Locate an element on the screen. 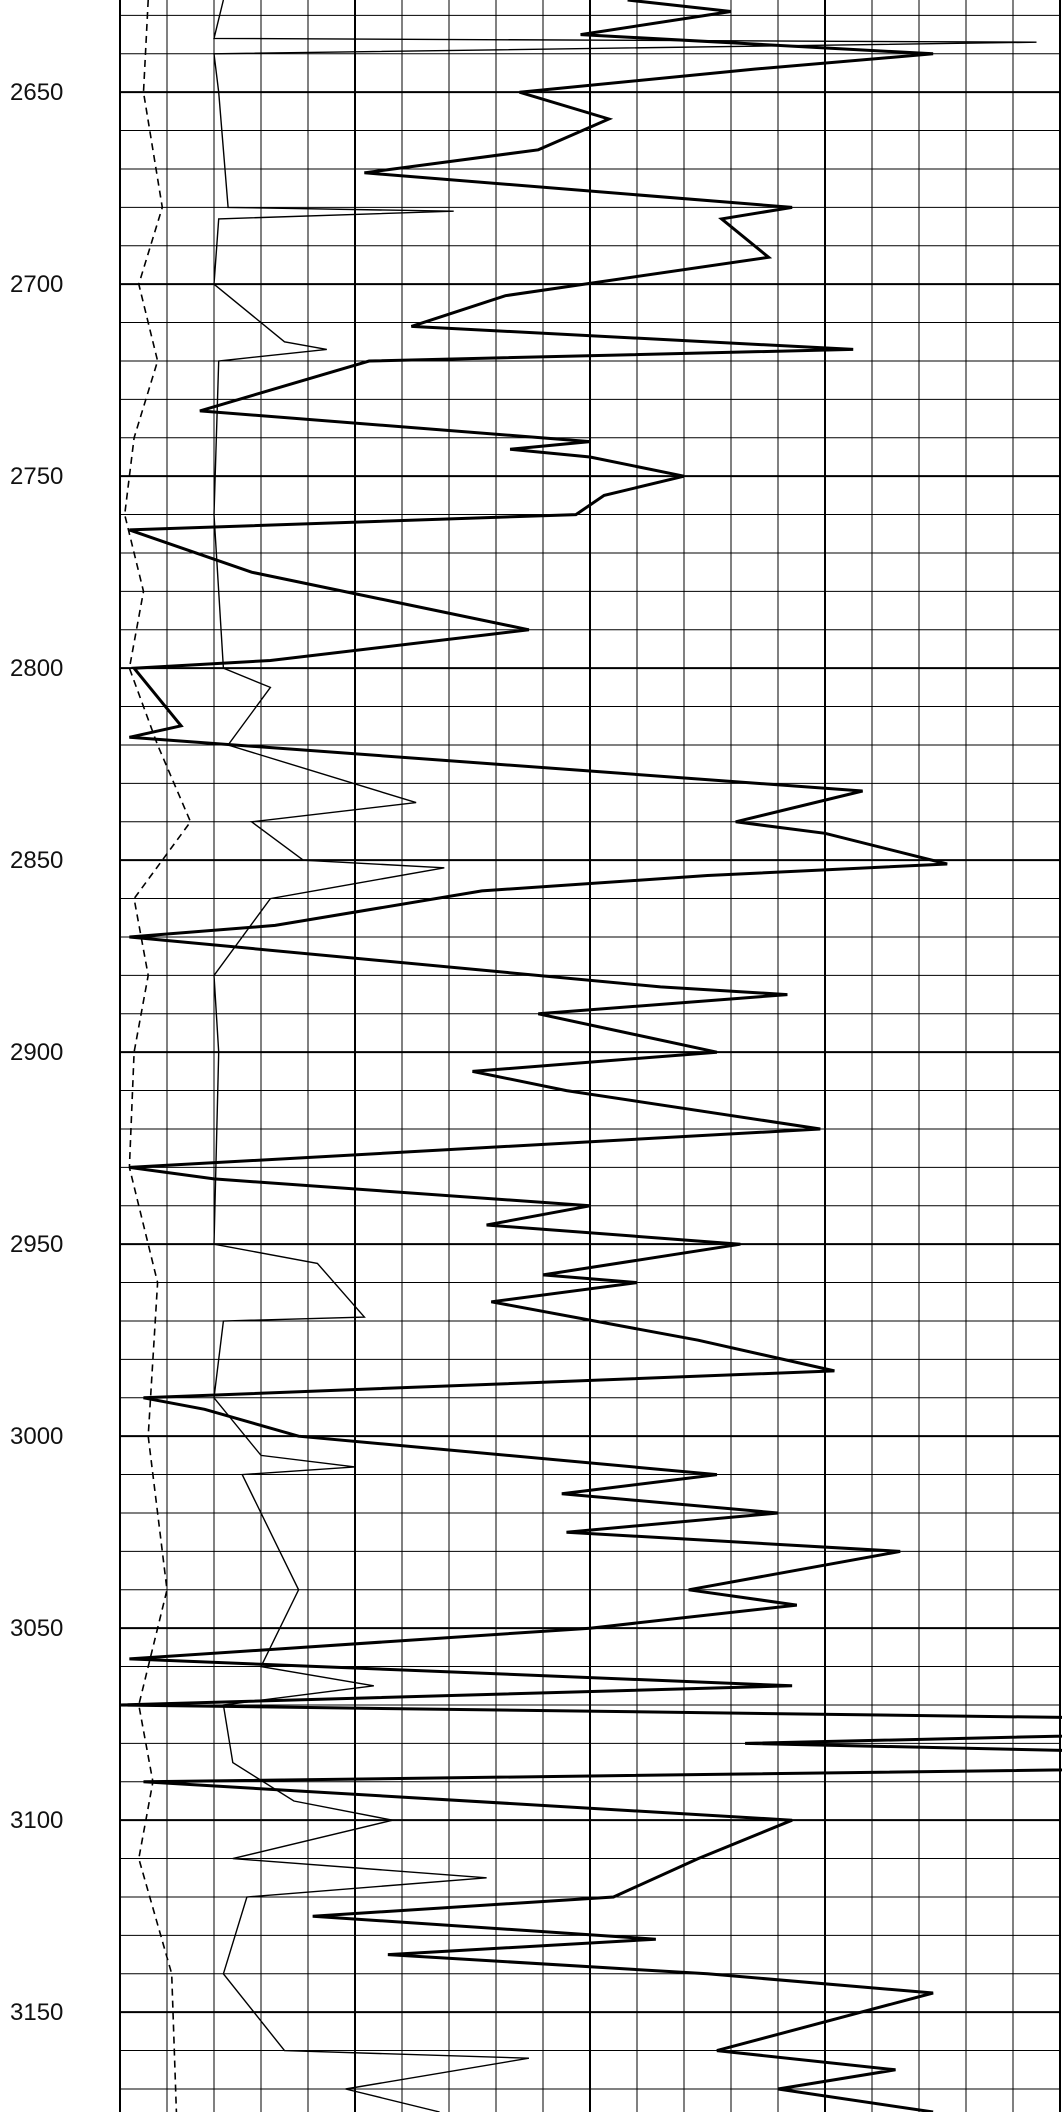  depth-tick-label: 2700 is located at coordinates (36, 284).